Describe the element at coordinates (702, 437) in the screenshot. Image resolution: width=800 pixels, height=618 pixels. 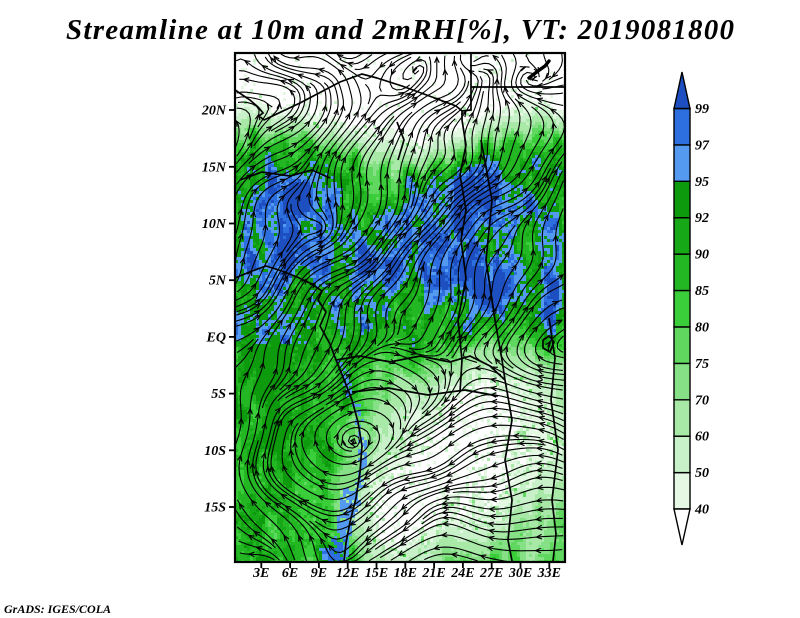
I see `svg-text: 60` at that location.